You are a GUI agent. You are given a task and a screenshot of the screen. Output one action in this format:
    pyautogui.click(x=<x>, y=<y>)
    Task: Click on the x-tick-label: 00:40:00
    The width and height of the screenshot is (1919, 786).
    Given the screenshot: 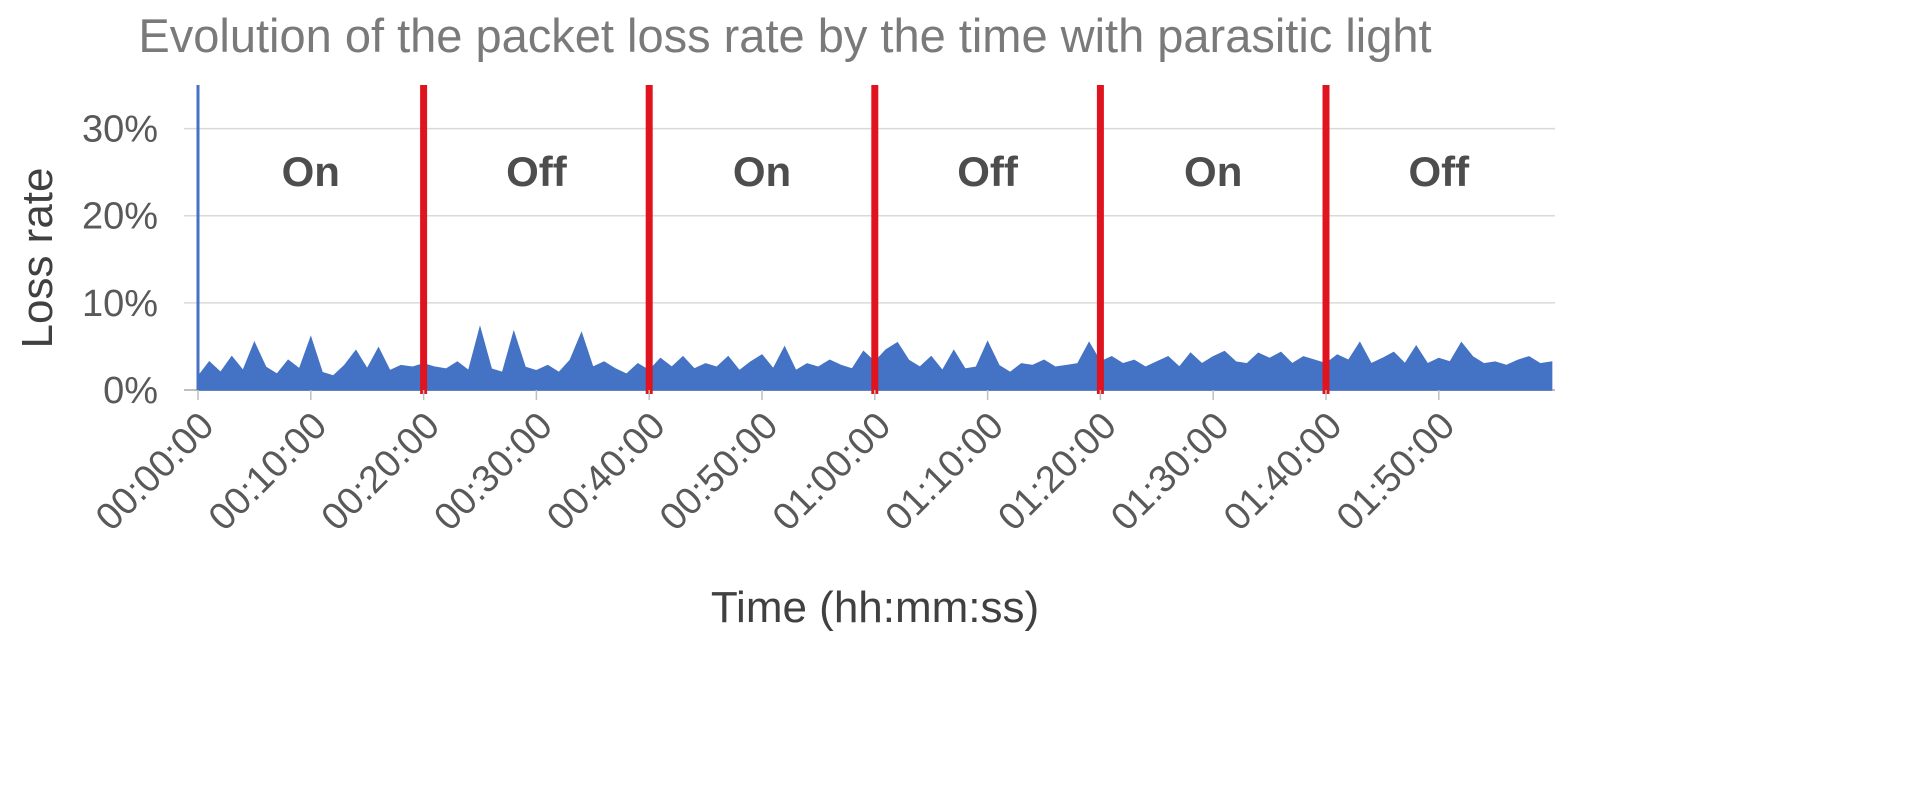 What is the action you would take?
    pyautogui.click(x=606, y=472)
    